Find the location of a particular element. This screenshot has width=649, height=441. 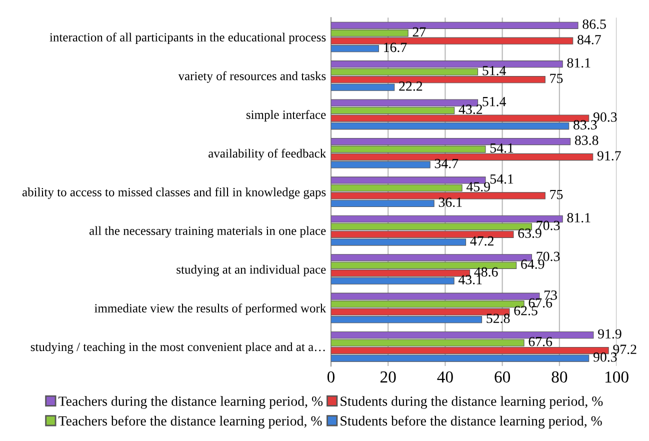

y-tick-label: all the necessary training materials in one place is located at coordinates (208, 232).